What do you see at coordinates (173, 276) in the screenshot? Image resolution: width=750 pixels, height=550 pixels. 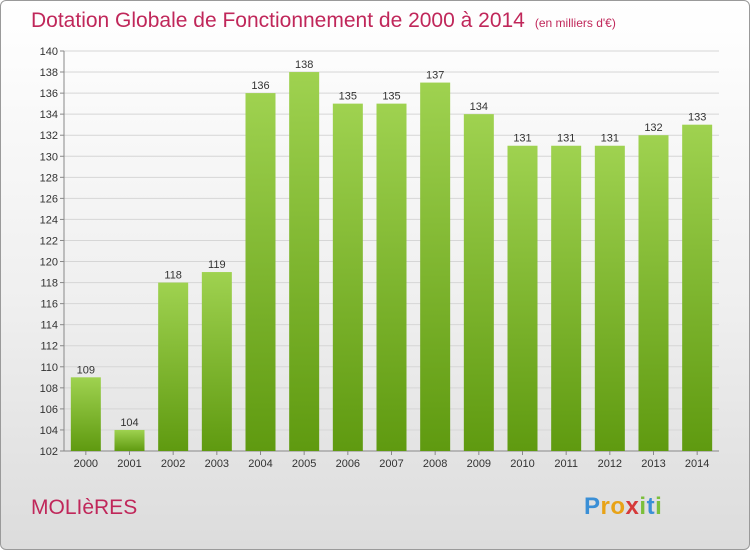 I see `data-label: 118` at bounding box center [173, 276].